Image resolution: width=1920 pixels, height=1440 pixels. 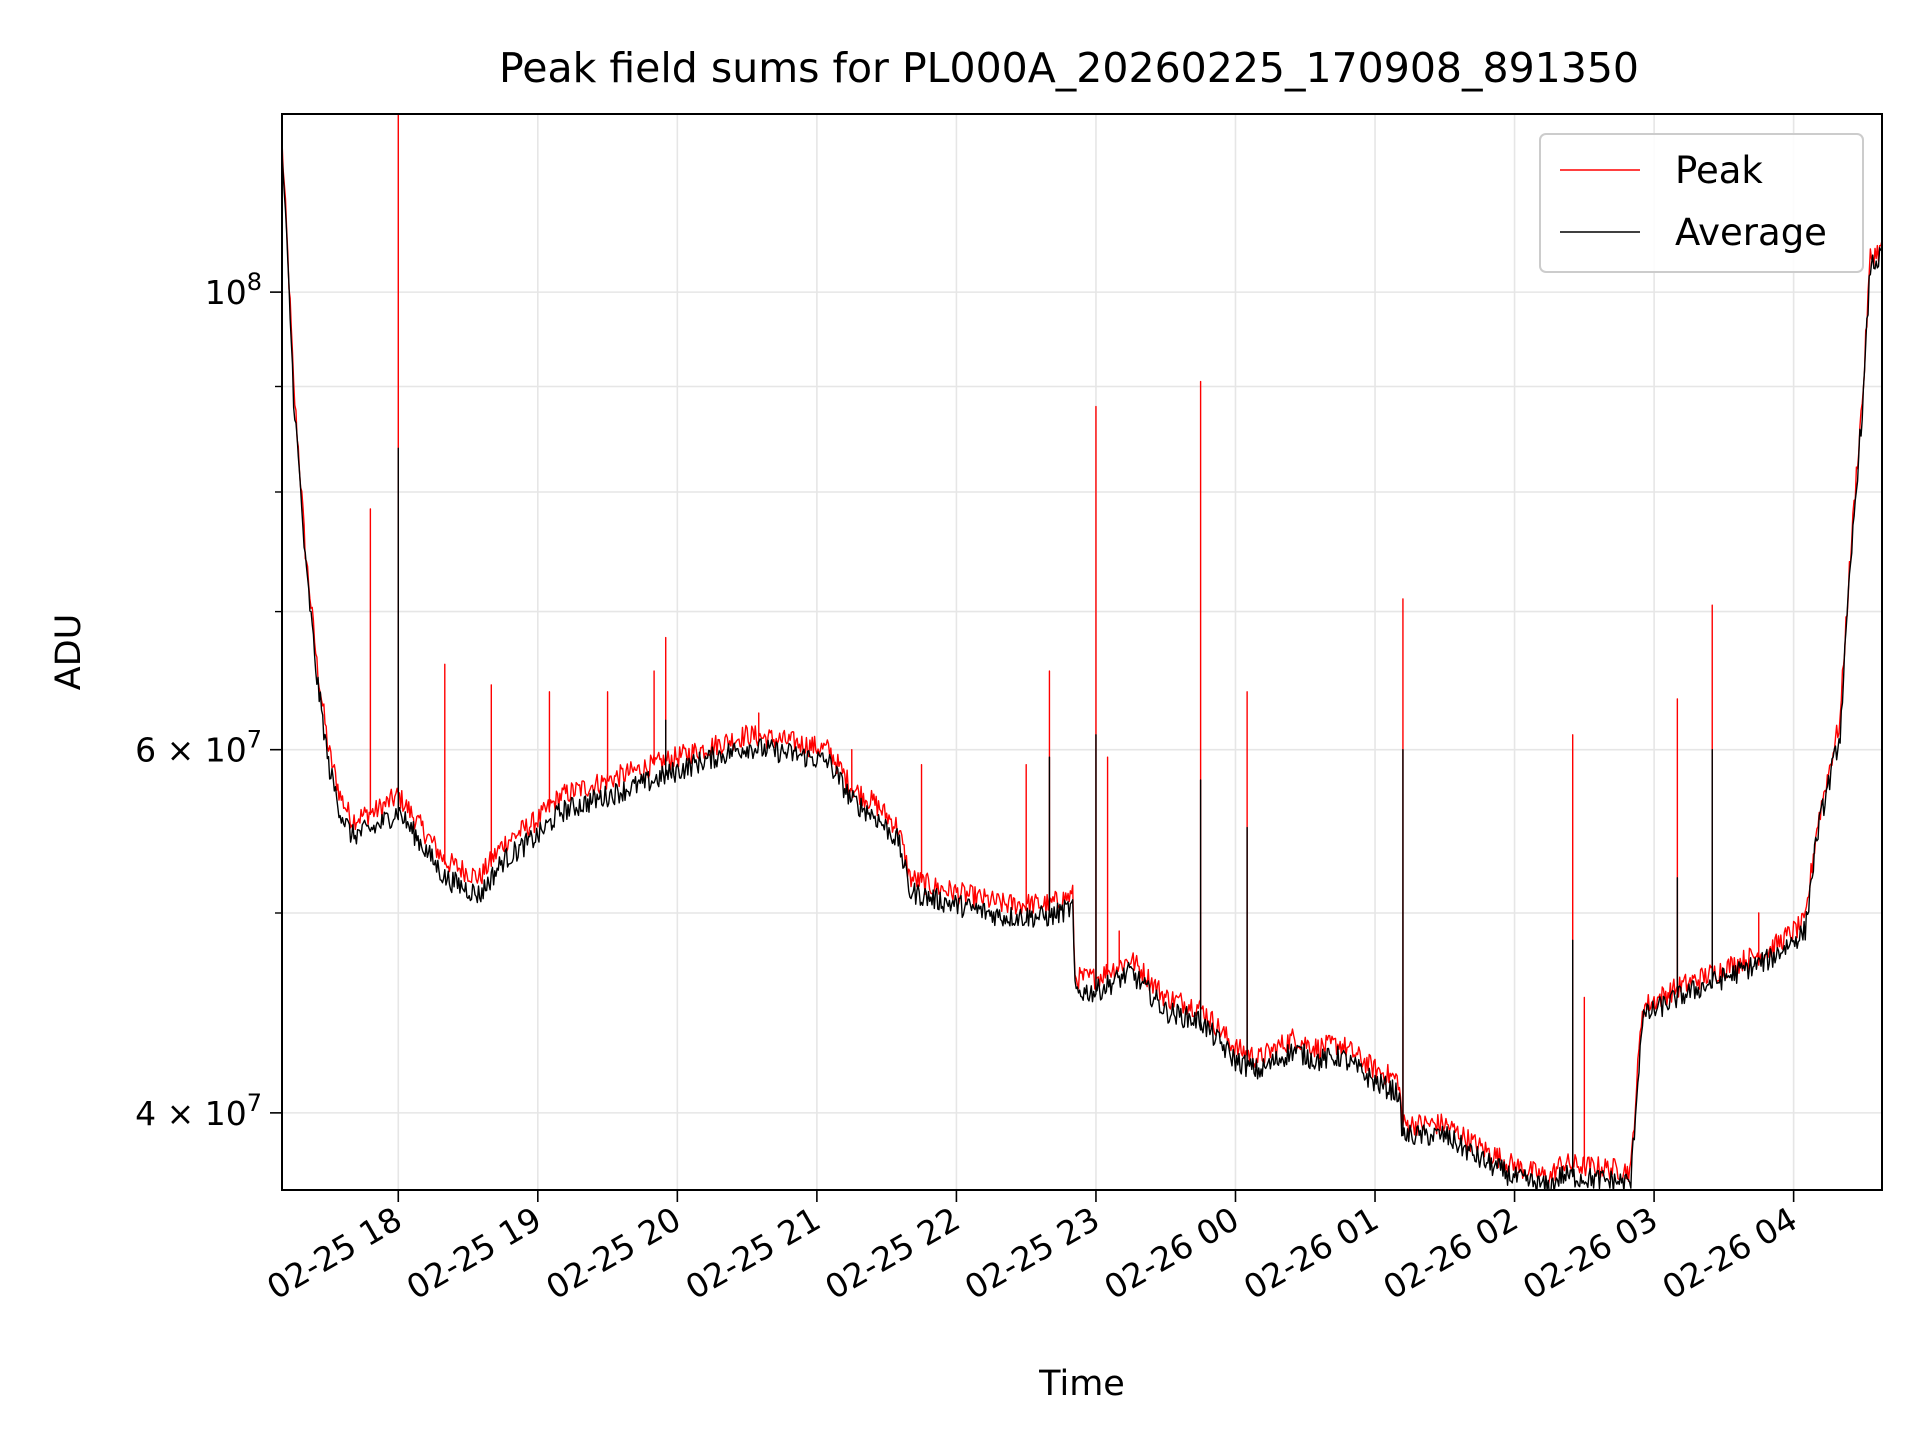 I want to click on legend: Peak Average, so click(x=1701, y=203).